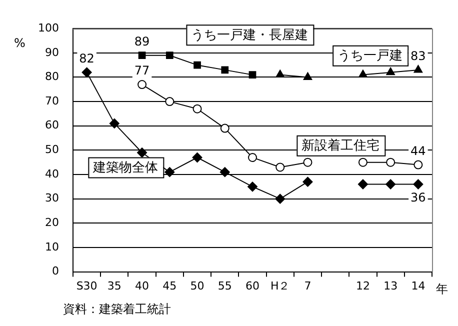  What do you see at coordinates (142, 71) in the screenshot?
I see `annotation: 77` at bounding box center [142, 71].